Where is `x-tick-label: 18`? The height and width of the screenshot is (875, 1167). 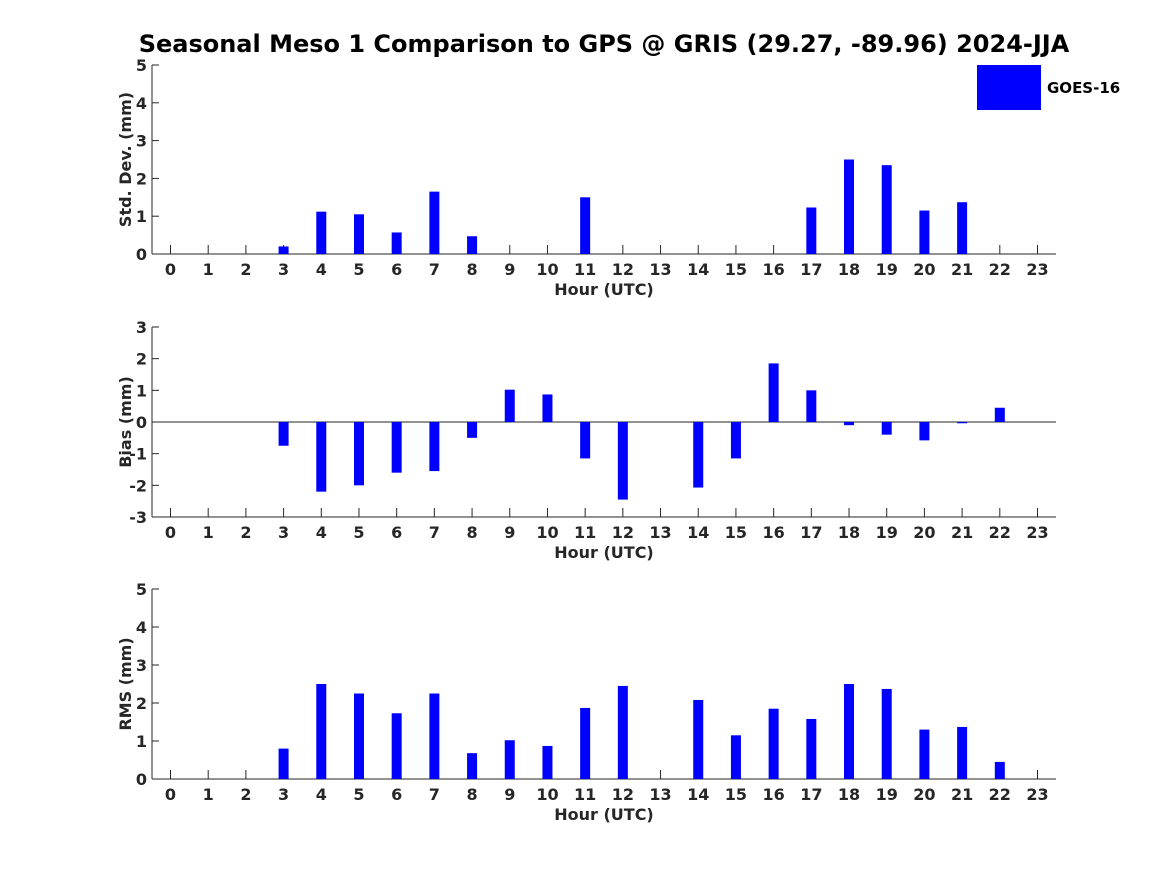 x-tick-label: 18 is located at coordinates (849, 269).